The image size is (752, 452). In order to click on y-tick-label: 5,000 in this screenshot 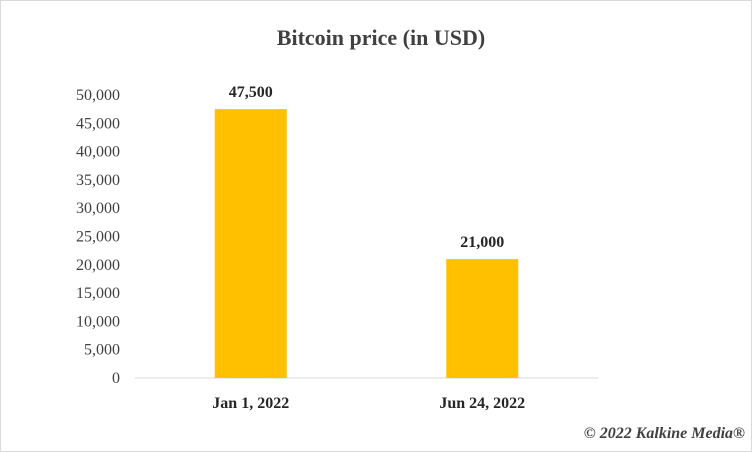, I will do `click(102, 350)`.